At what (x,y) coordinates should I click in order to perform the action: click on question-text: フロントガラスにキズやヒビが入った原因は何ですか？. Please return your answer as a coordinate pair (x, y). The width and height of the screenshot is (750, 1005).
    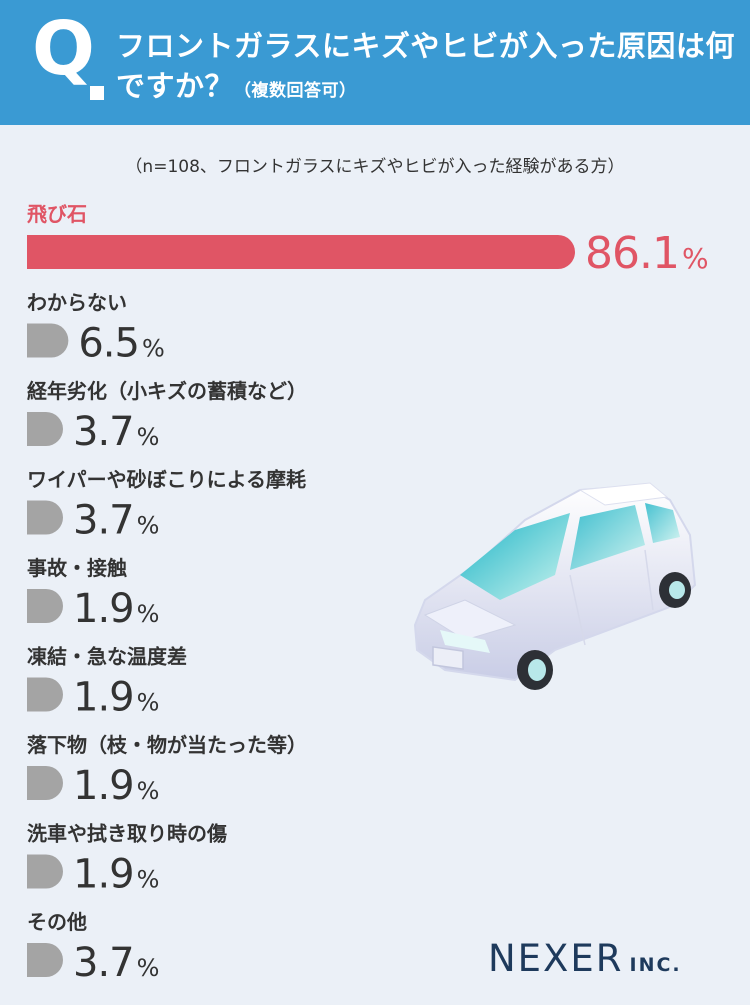
    Looking at the image, I should click on (425, 66).